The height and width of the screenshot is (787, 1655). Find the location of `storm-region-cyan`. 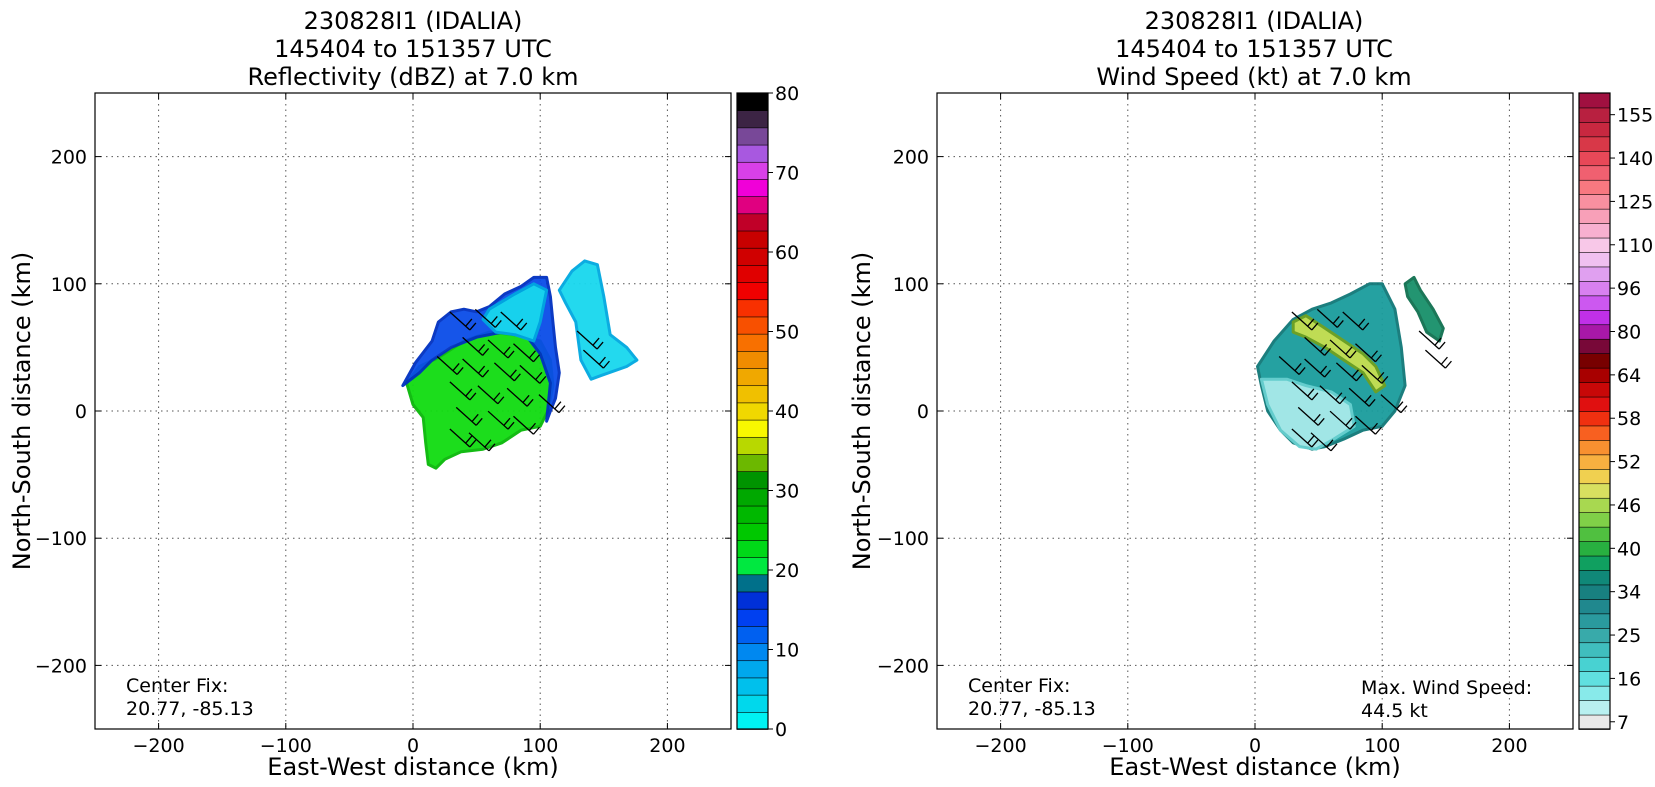

storm-region-cyan is located at coordinates (598, 320).